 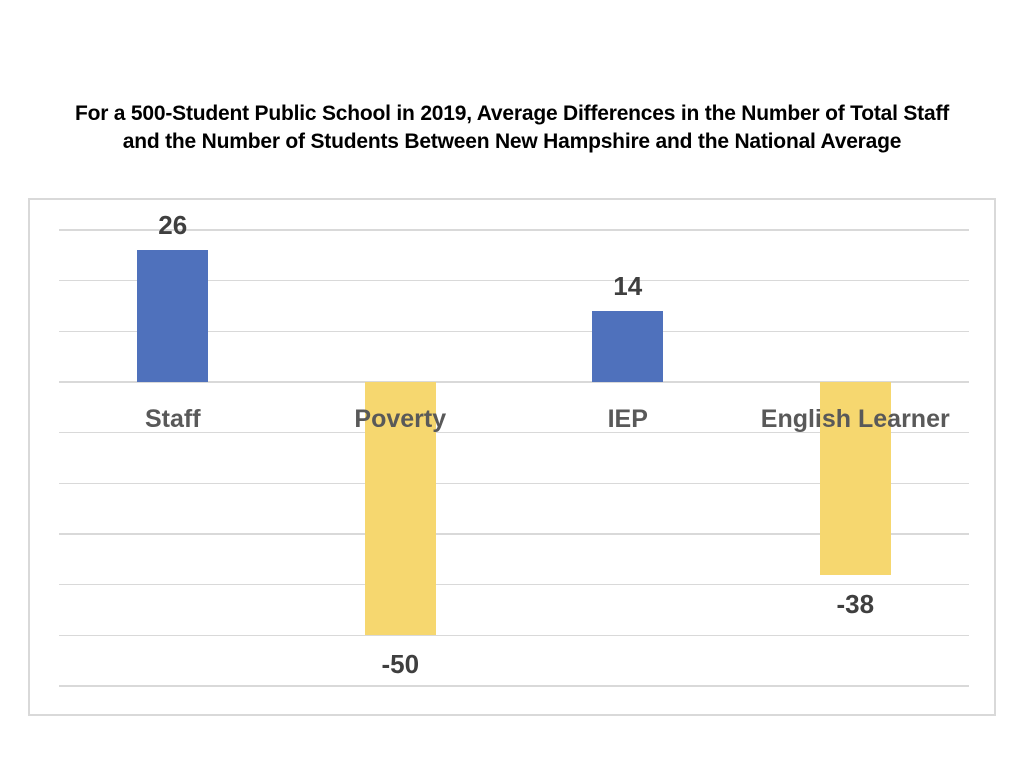 What do you see at coordinates (400, 419) in the screenshot?
I see `category-label-poverty: Poverty` at bounding box center [400, 419].